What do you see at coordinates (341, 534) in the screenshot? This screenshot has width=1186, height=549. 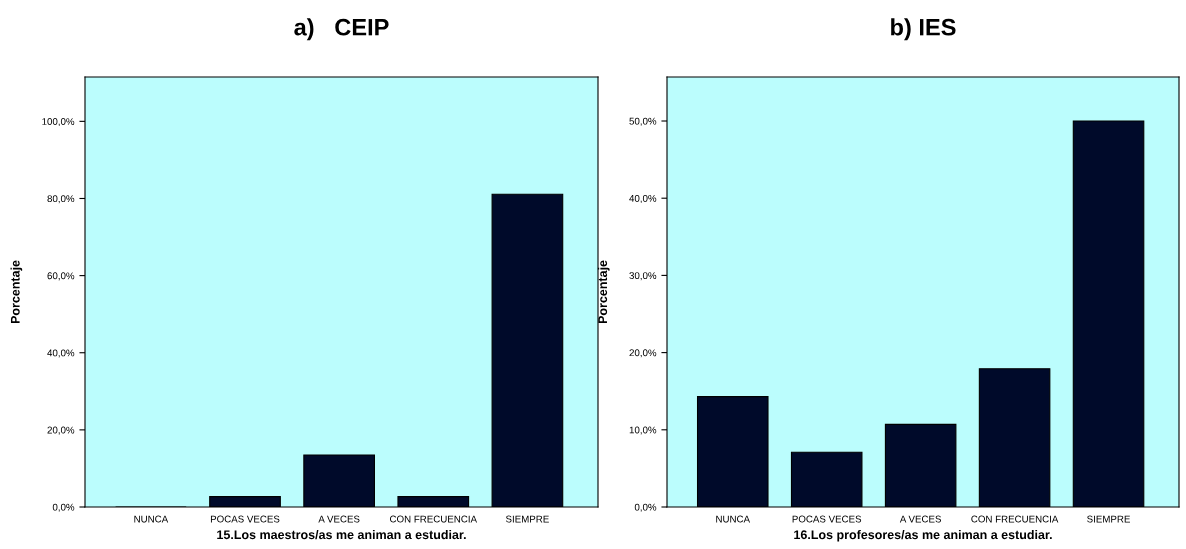 I see `x-axis-title: 15.Los maestros/as me animan a estudiar.` at bounding box center [341, 534].